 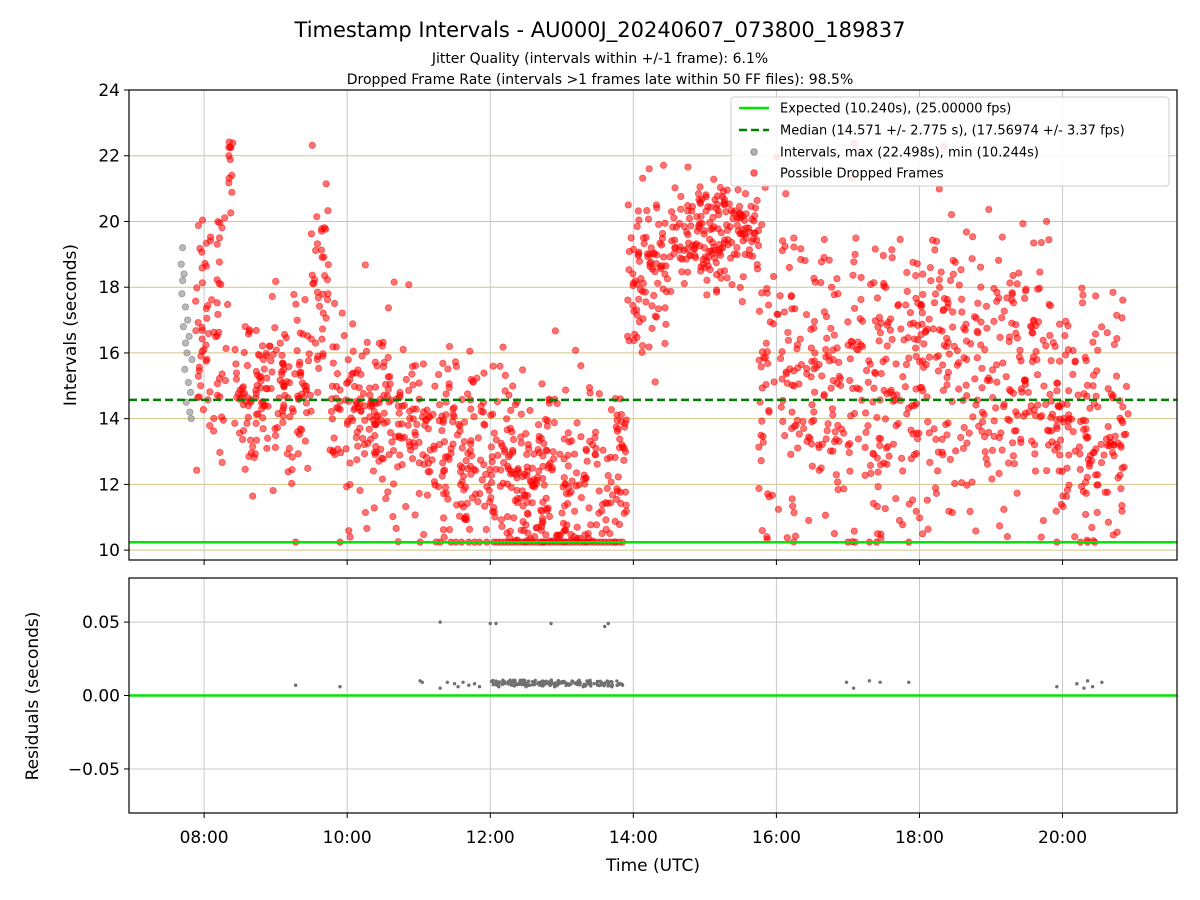 I want to click on intervals-y-tick-label: 12, so click(x=109, y=485).